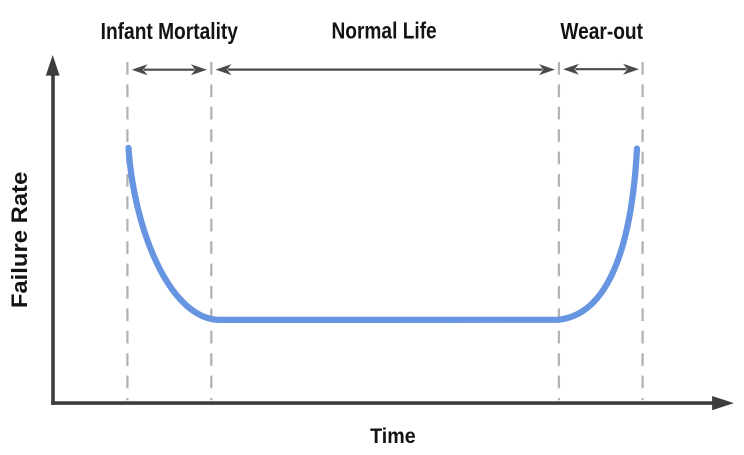 Image resolution: width=744 pixels, height=455 pixels. What do you see at coordinates (393, 436) in the screenshot?
I see `svg-text: Time` at bounding box center [393, 436].